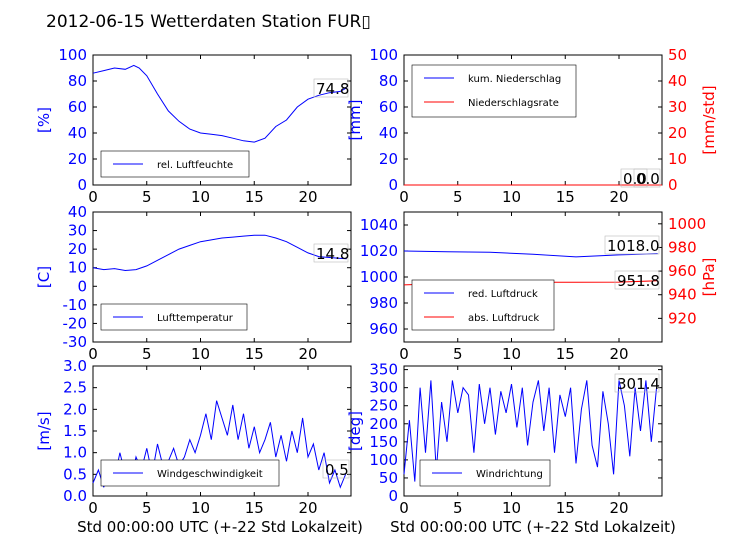  Describe the element at coordinates (147, 508) in the screenshot. I see `windspeed-xtick-label: 5` at that location.